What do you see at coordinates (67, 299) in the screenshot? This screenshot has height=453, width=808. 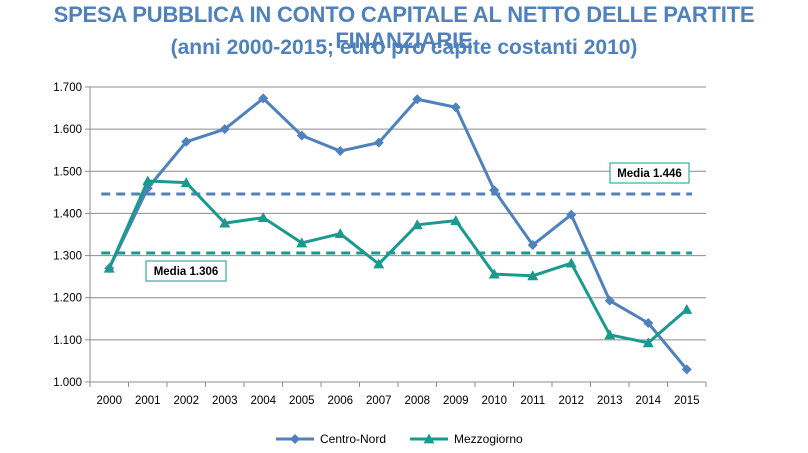 I see `y-tick-label: 1.200` at bounding box center [67, 299].